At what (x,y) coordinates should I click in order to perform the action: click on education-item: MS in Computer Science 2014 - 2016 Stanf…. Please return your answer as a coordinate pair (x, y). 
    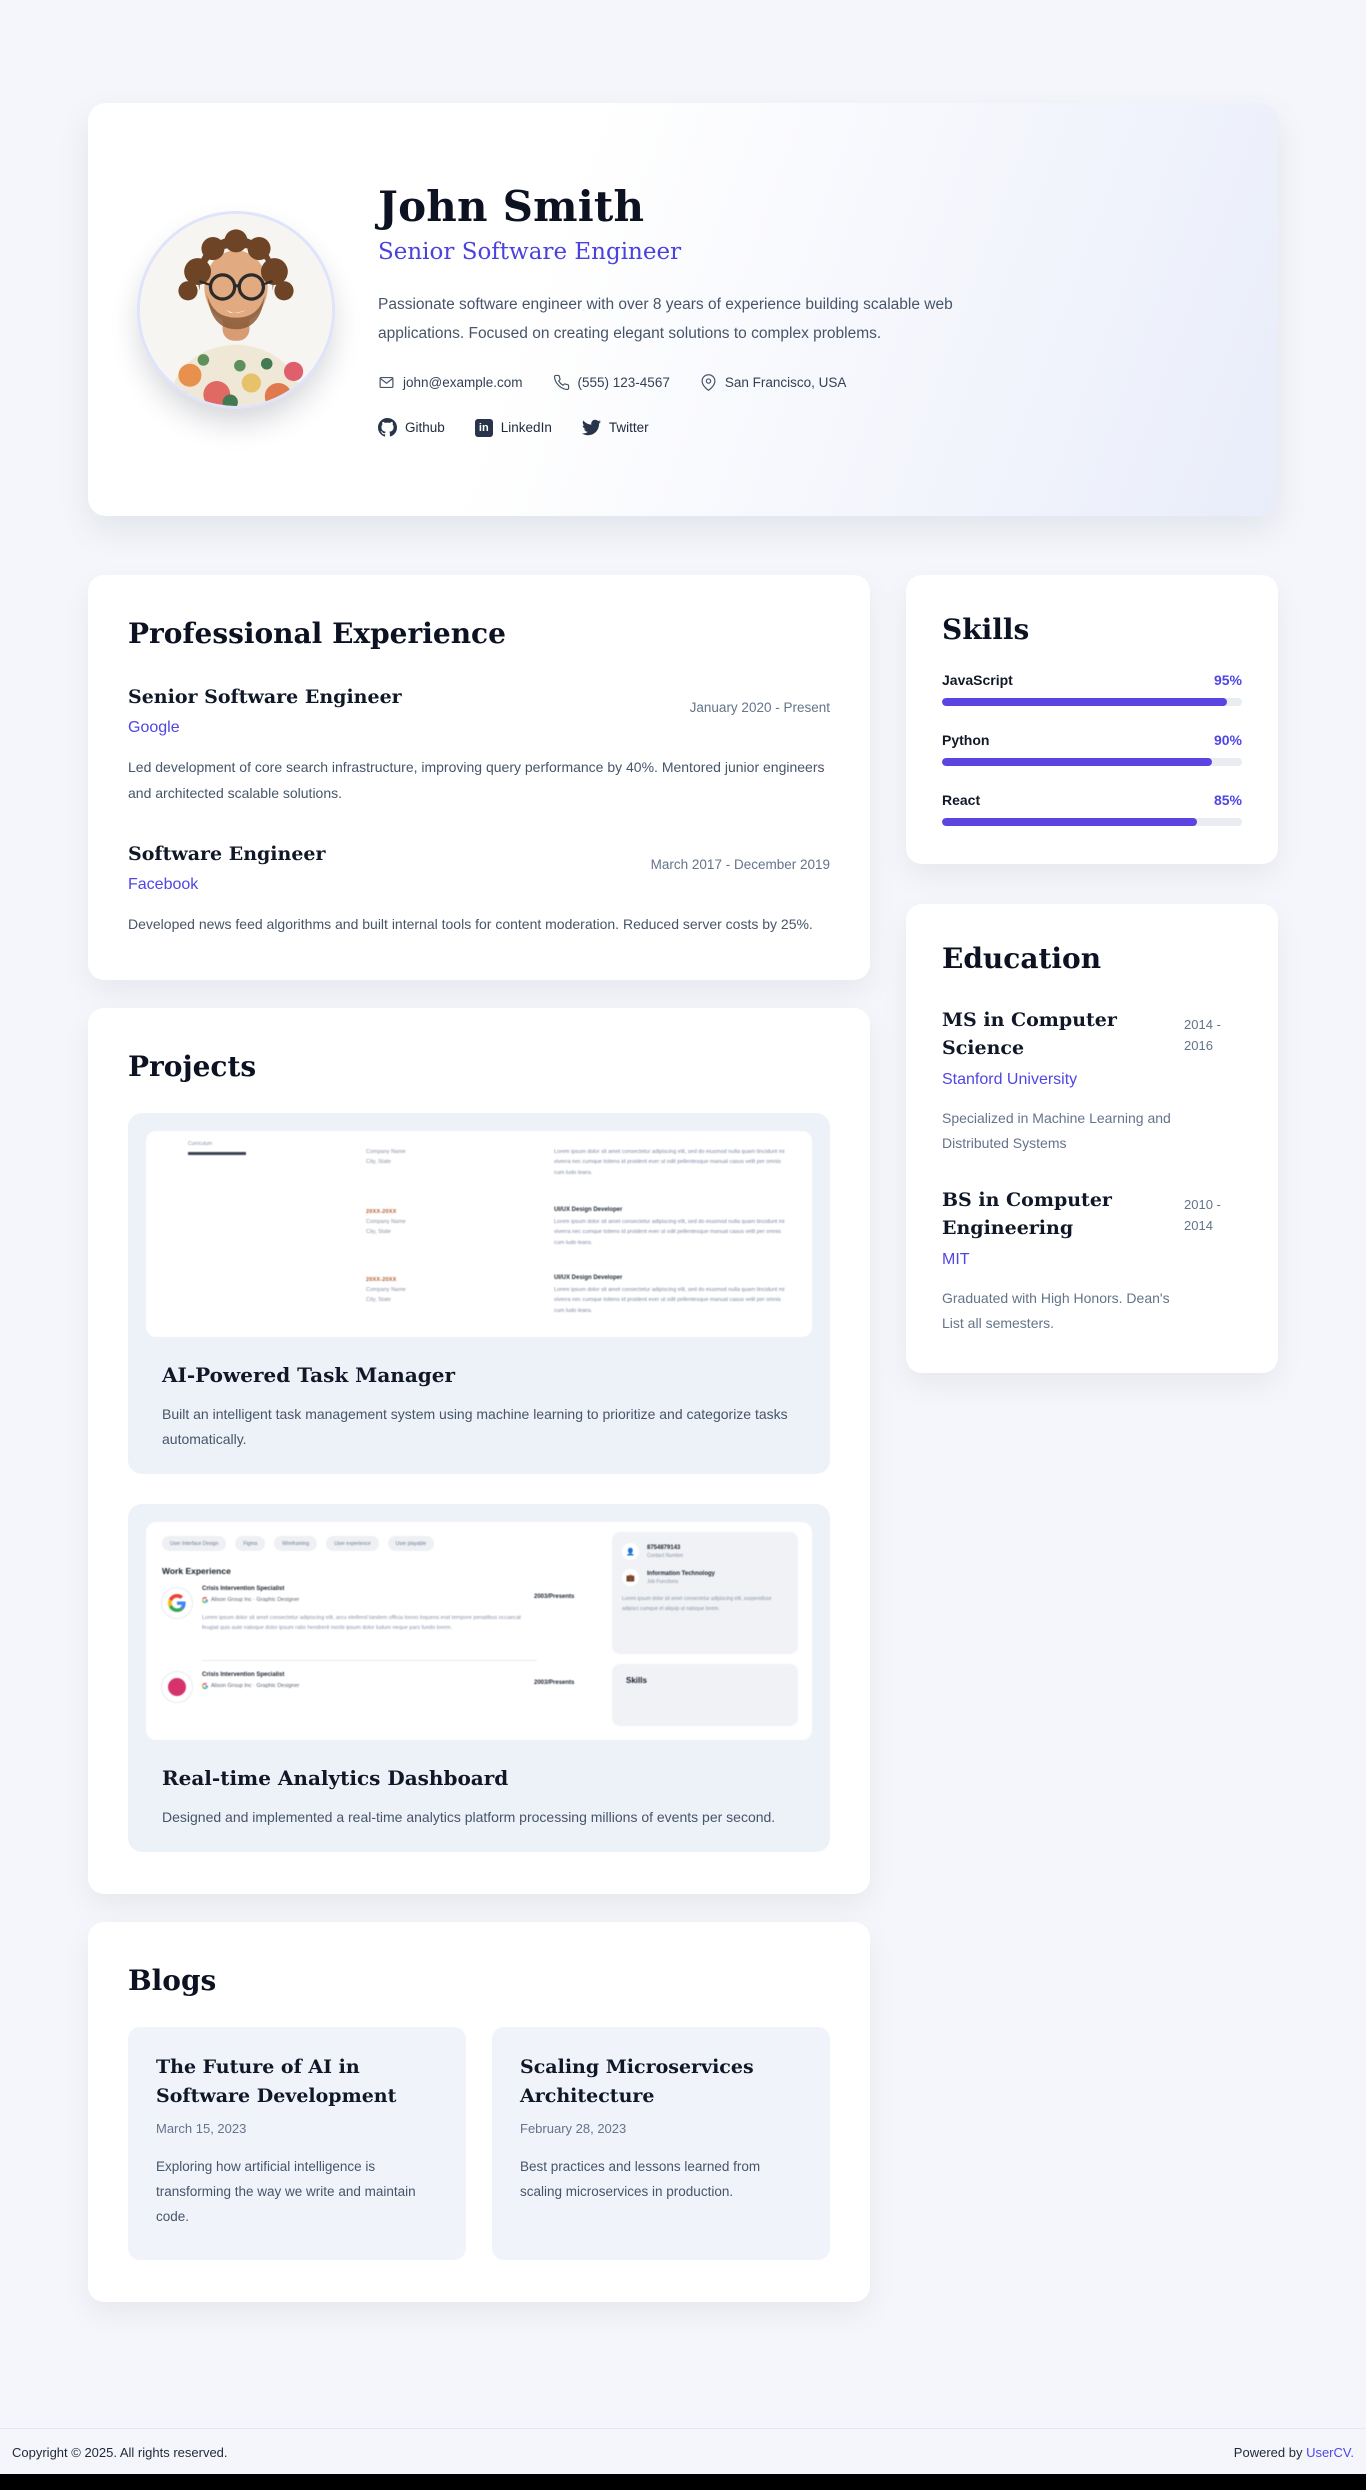
    Looking at the image, I should click on (1092, 1081).